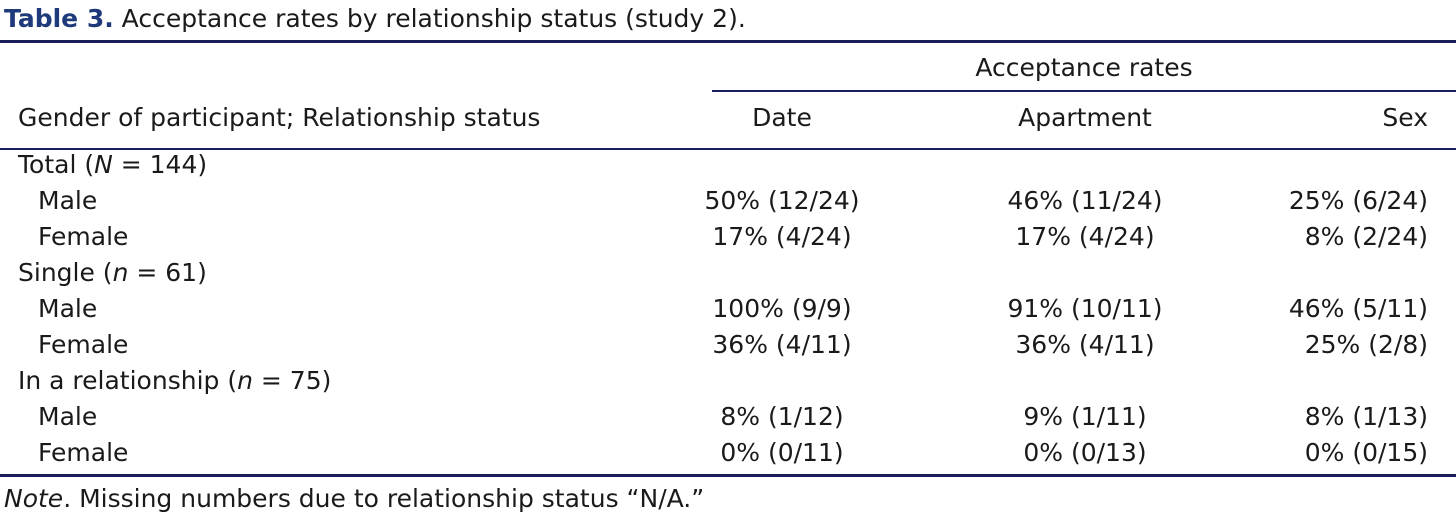  What do you see at coordinates (728, 149) in the screenshot?
I see `header-rule` at bounding box center [728, 149].